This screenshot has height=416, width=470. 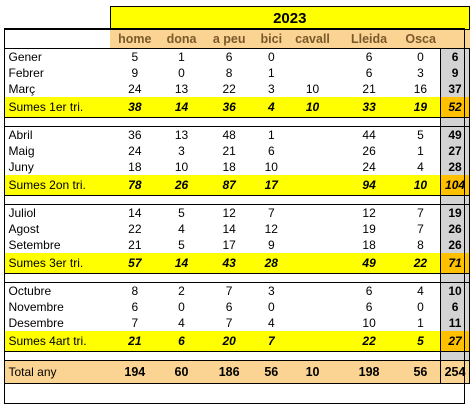 What do you see at coordinates (135, 39) in the screenshot?
I see `header-cell: home` at bounding box center [135, 39].